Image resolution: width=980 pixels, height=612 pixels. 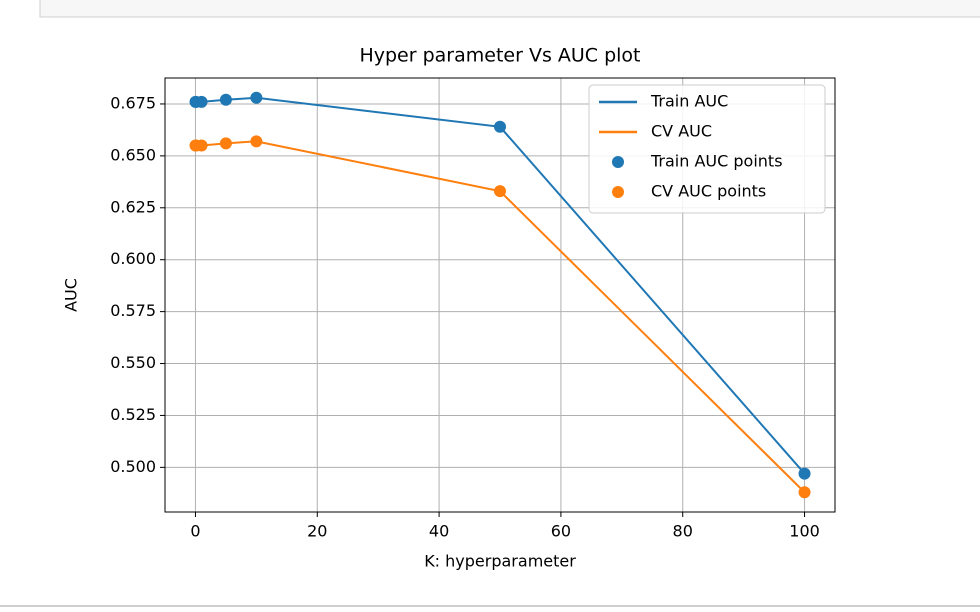 I want to click on x-tick-label: 20, so click(x=317, y=531).